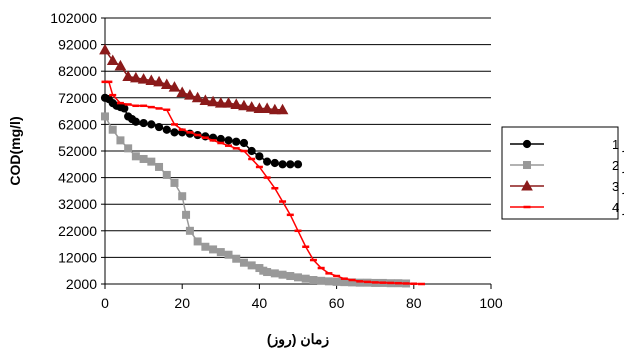 This screenshot has height=352, width=624. I want to click on y-tick-label-2000: 2000, so click(81, 284).